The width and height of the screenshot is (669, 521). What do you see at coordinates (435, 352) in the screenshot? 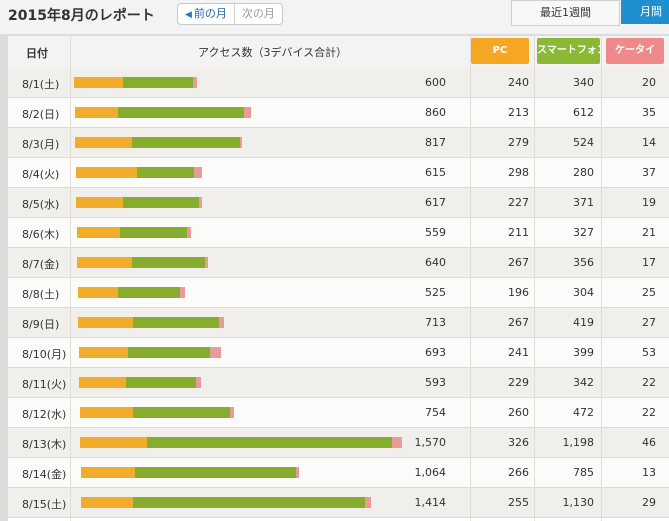
I see `total-access-value: 693` at bounding box center [435, 352].